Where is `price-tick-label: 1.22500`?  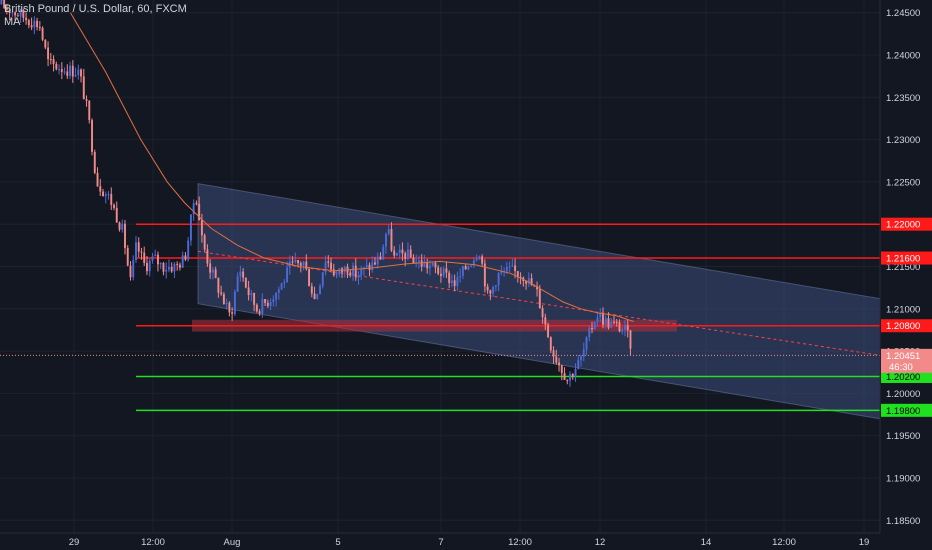 price-tick-label: 1.22500 is located at coordinates (903, 182).